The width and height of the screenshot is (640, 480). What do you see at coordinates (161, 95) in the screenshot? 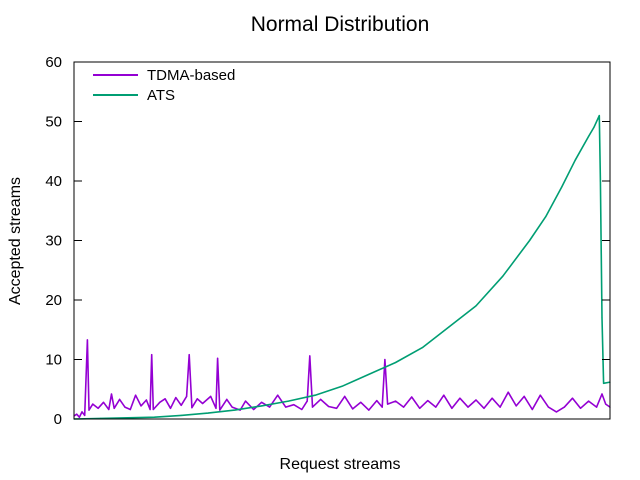
I see `legend-label: ATS` at bounding box center [161, 95].